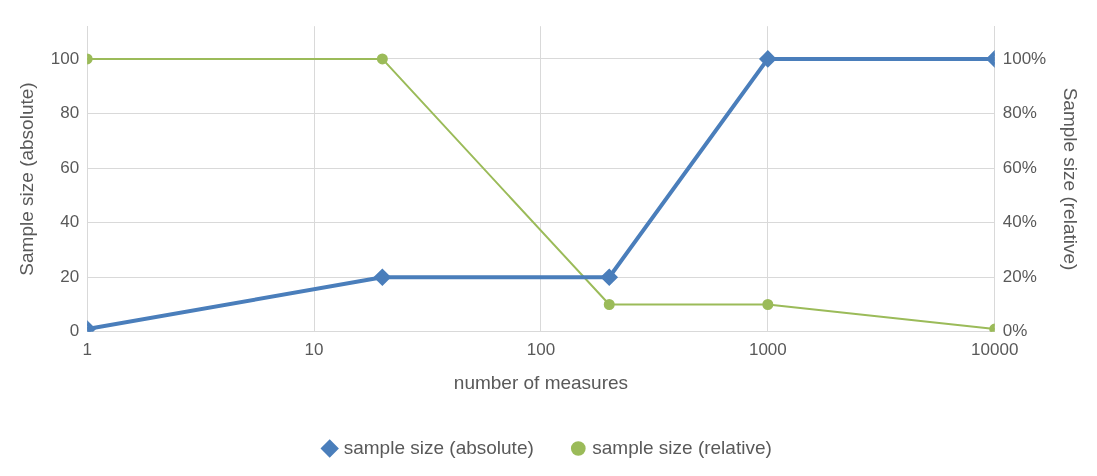 The width and height of the screenshot is (1097, 476). I want to click on y-tick-label: 60, so click(70, 167).